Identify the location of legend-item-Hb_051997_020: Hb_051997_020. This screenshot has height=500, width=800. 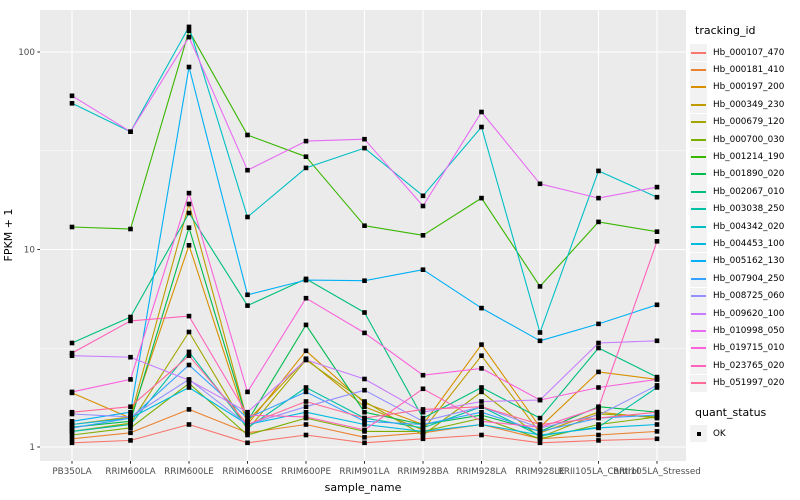
(745, 383).